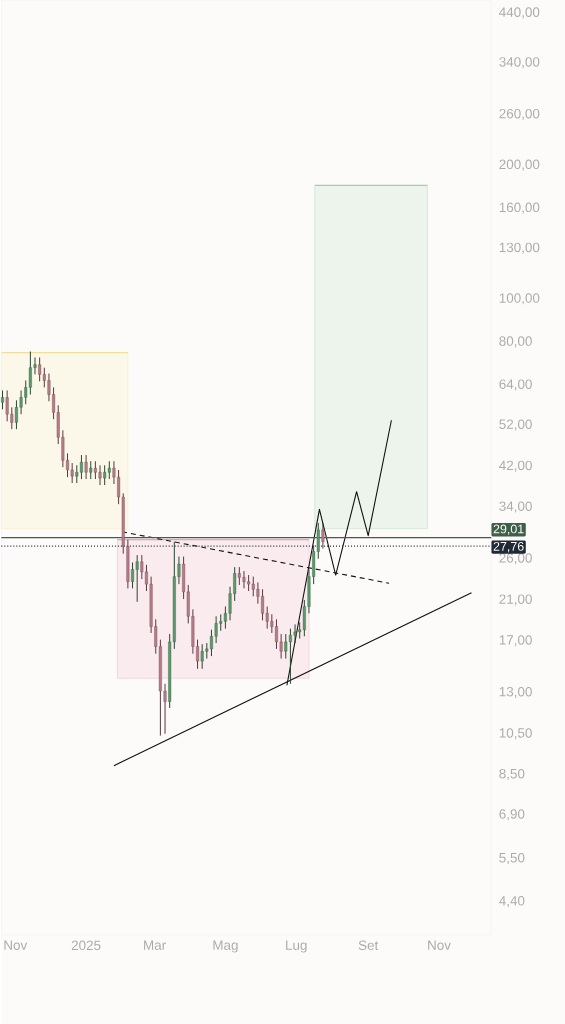 This screenshot has width=565, height=1024. What do you see at coordinates (508, 529) in the screenshot?
I see `ref-line-label: 29,01` at bounding box center [508, 529].